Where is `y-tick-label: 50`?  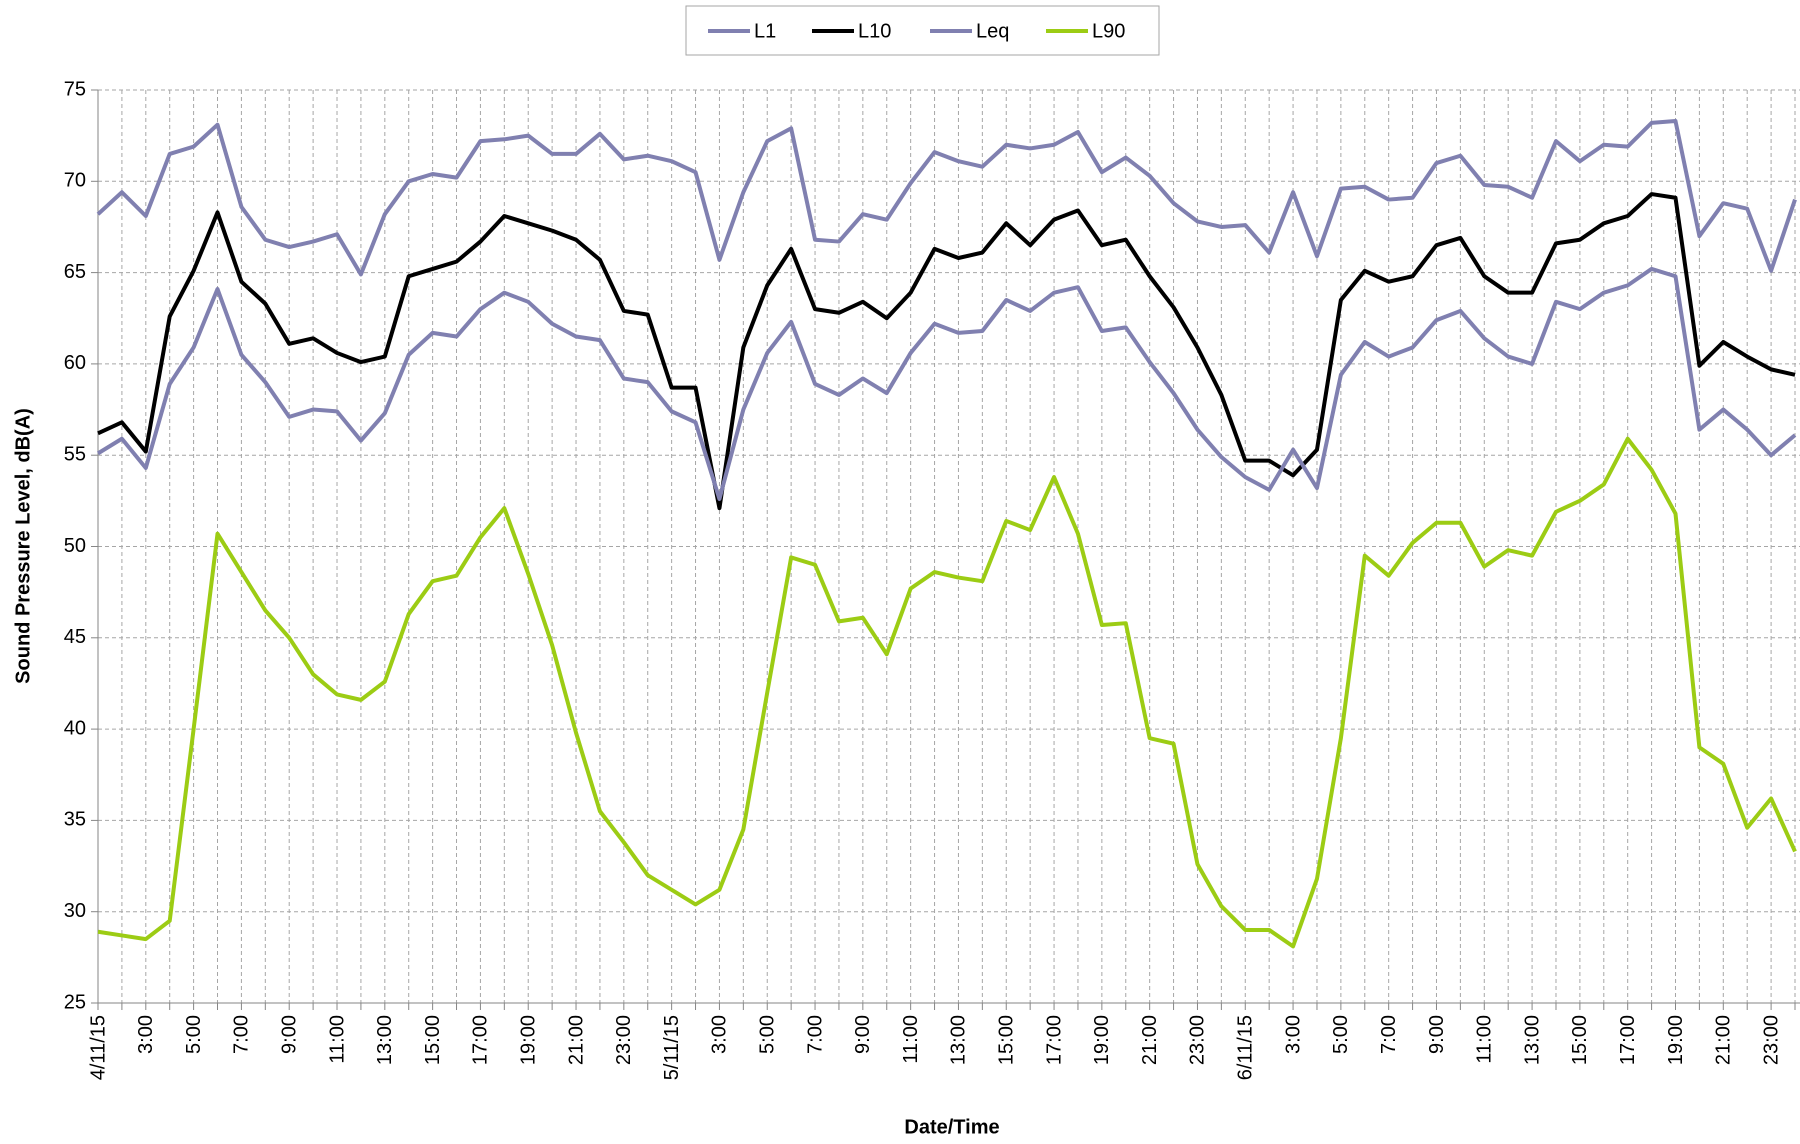
y-tick-label: 50 is located at coordinates (75, 546).